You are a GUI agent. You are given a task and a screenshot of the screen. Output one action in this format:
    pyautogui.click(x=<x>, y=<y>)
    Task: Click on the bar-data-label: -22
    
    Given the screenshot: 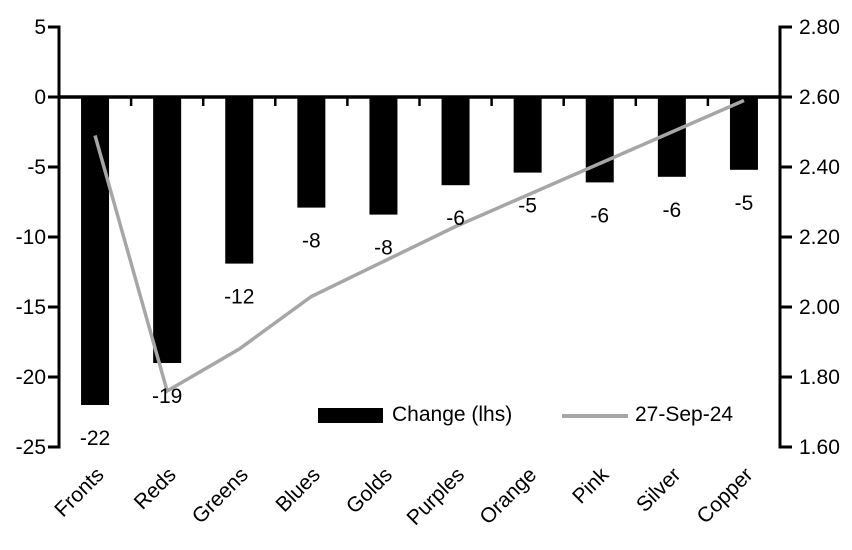 What is the action you would take?
    pyautogui.click(x=95, y=438)
    